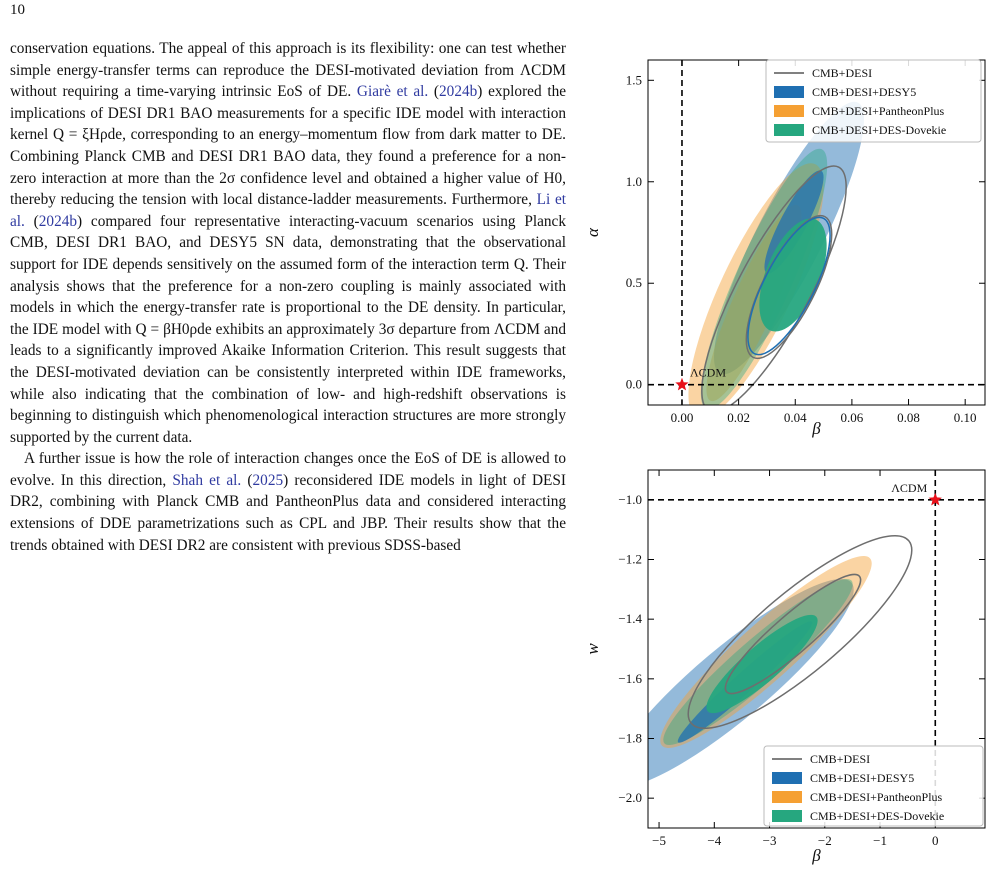 This screenshot has width=989, height=883. What do you see at coordinates (880, 840) in the screenshot?
I see `x-tick-label: −1` at bounding box center [880, 840].